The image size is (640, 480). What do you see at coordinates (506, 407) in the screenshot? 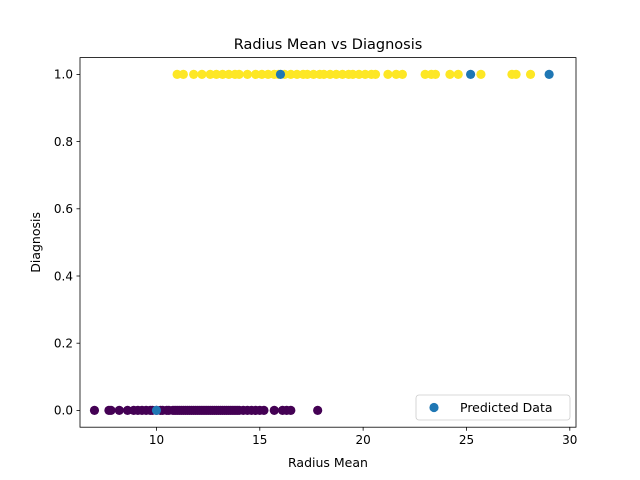
I see `legend-label: Predicted Data` at bounding box center [506, 407].